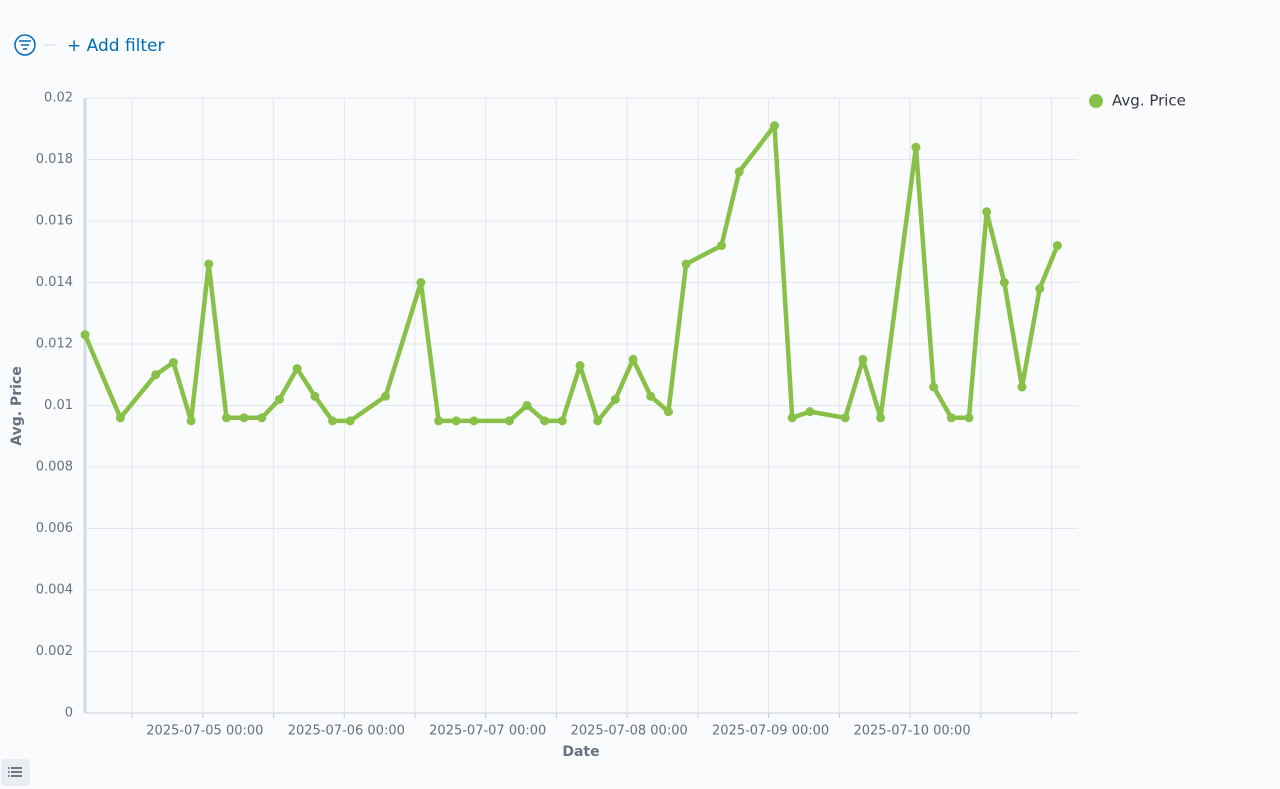  Describe the element at coordinates (54, 221) in the screenshot. I see `y-tick-label: 0.016` at that location.